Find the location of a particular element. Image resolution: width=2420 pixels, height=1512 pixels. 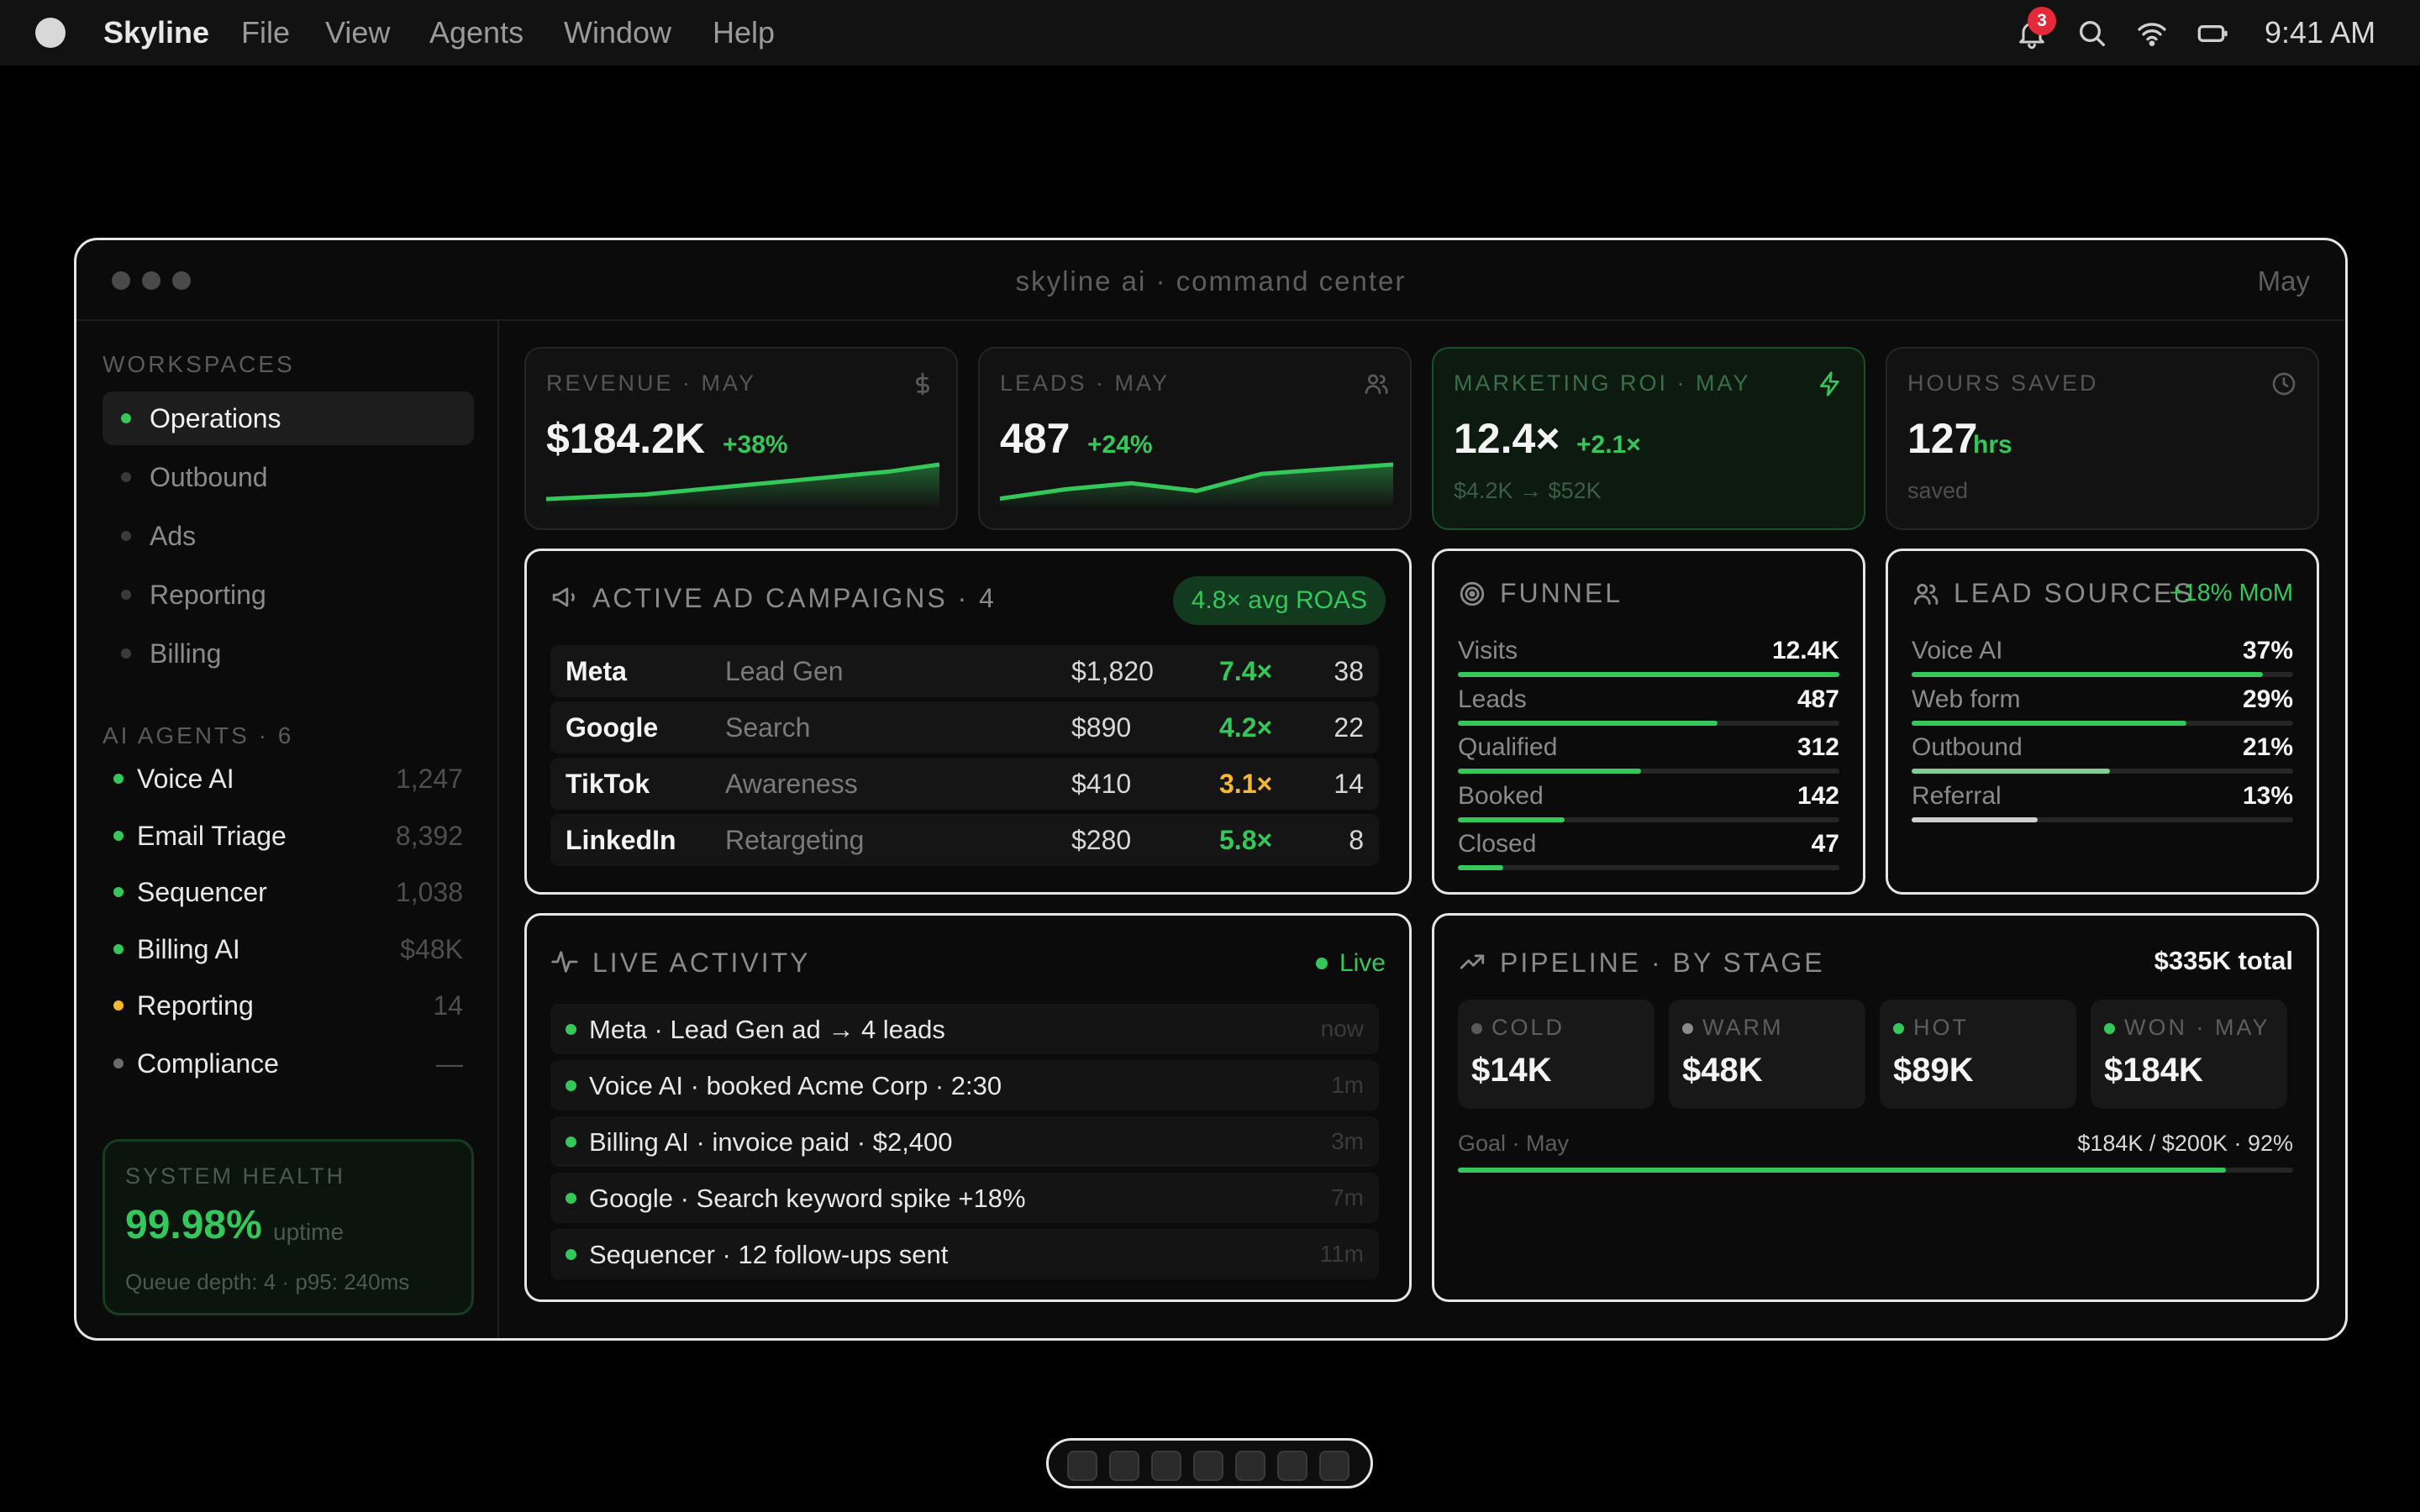

source-row-web-form: Web form 29% is located at coordinates (2102, 709).